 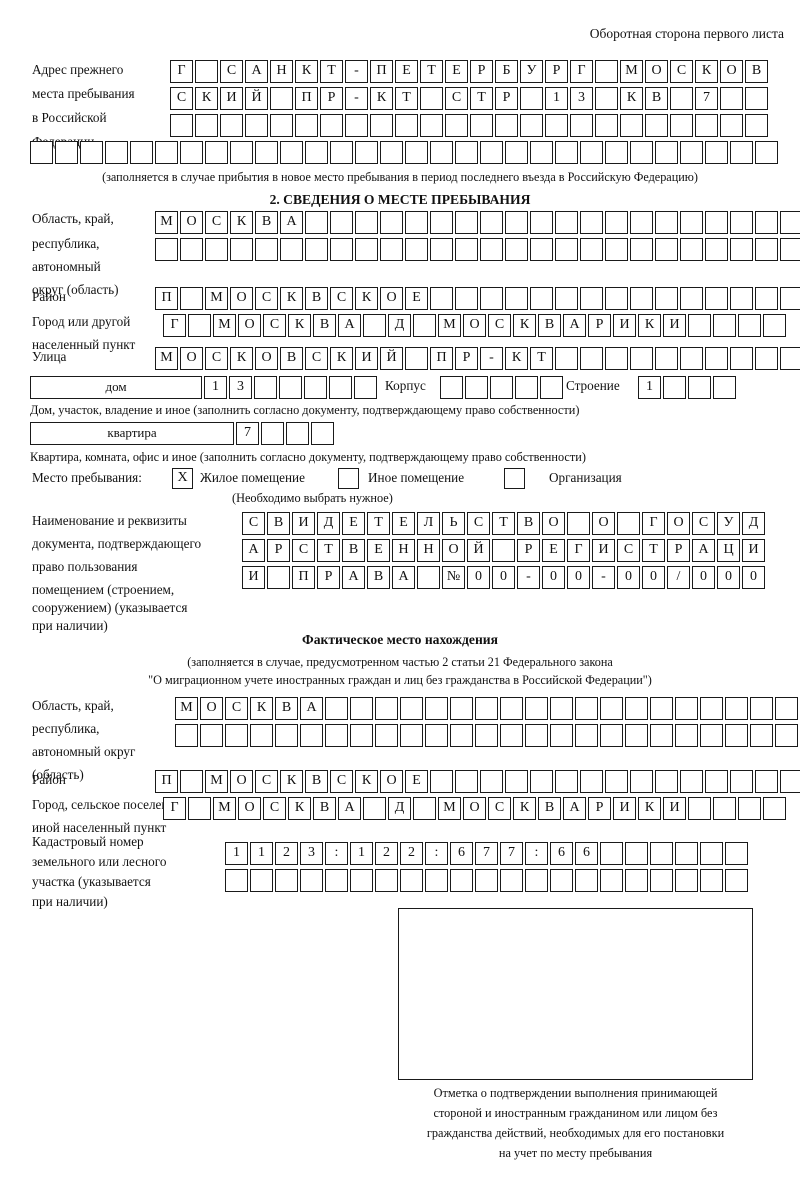 I want to click on actual-district-cell: С, so click(x=266, y=781).